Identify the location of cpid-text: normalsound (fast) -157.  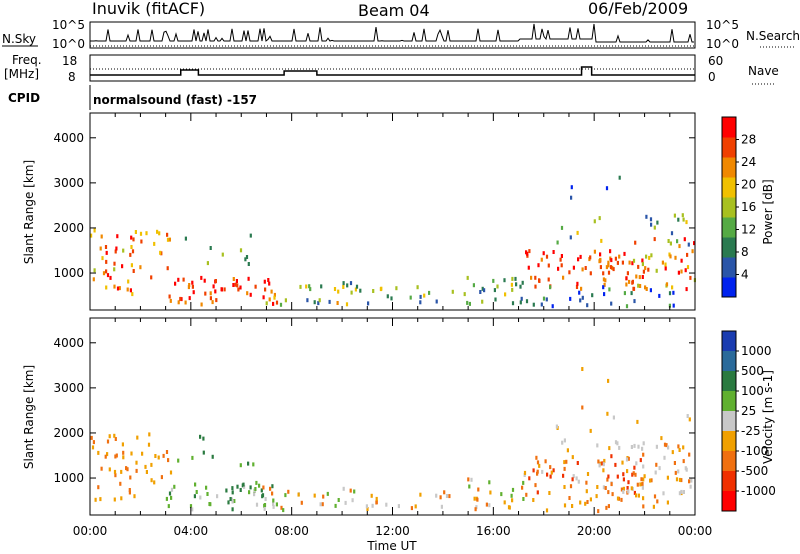
(175, 100).